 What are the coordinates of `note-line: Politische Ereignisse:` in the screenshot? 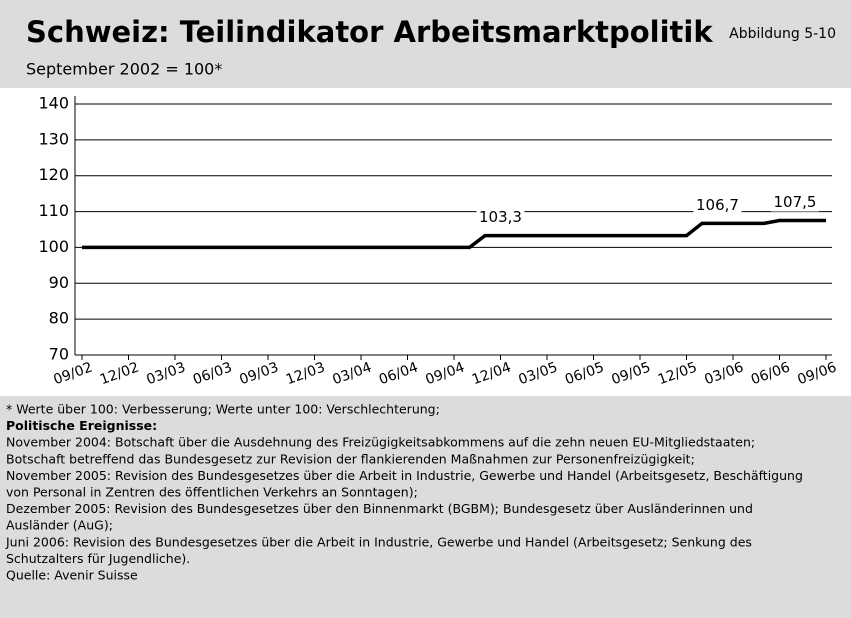 It's located at (81, 425).